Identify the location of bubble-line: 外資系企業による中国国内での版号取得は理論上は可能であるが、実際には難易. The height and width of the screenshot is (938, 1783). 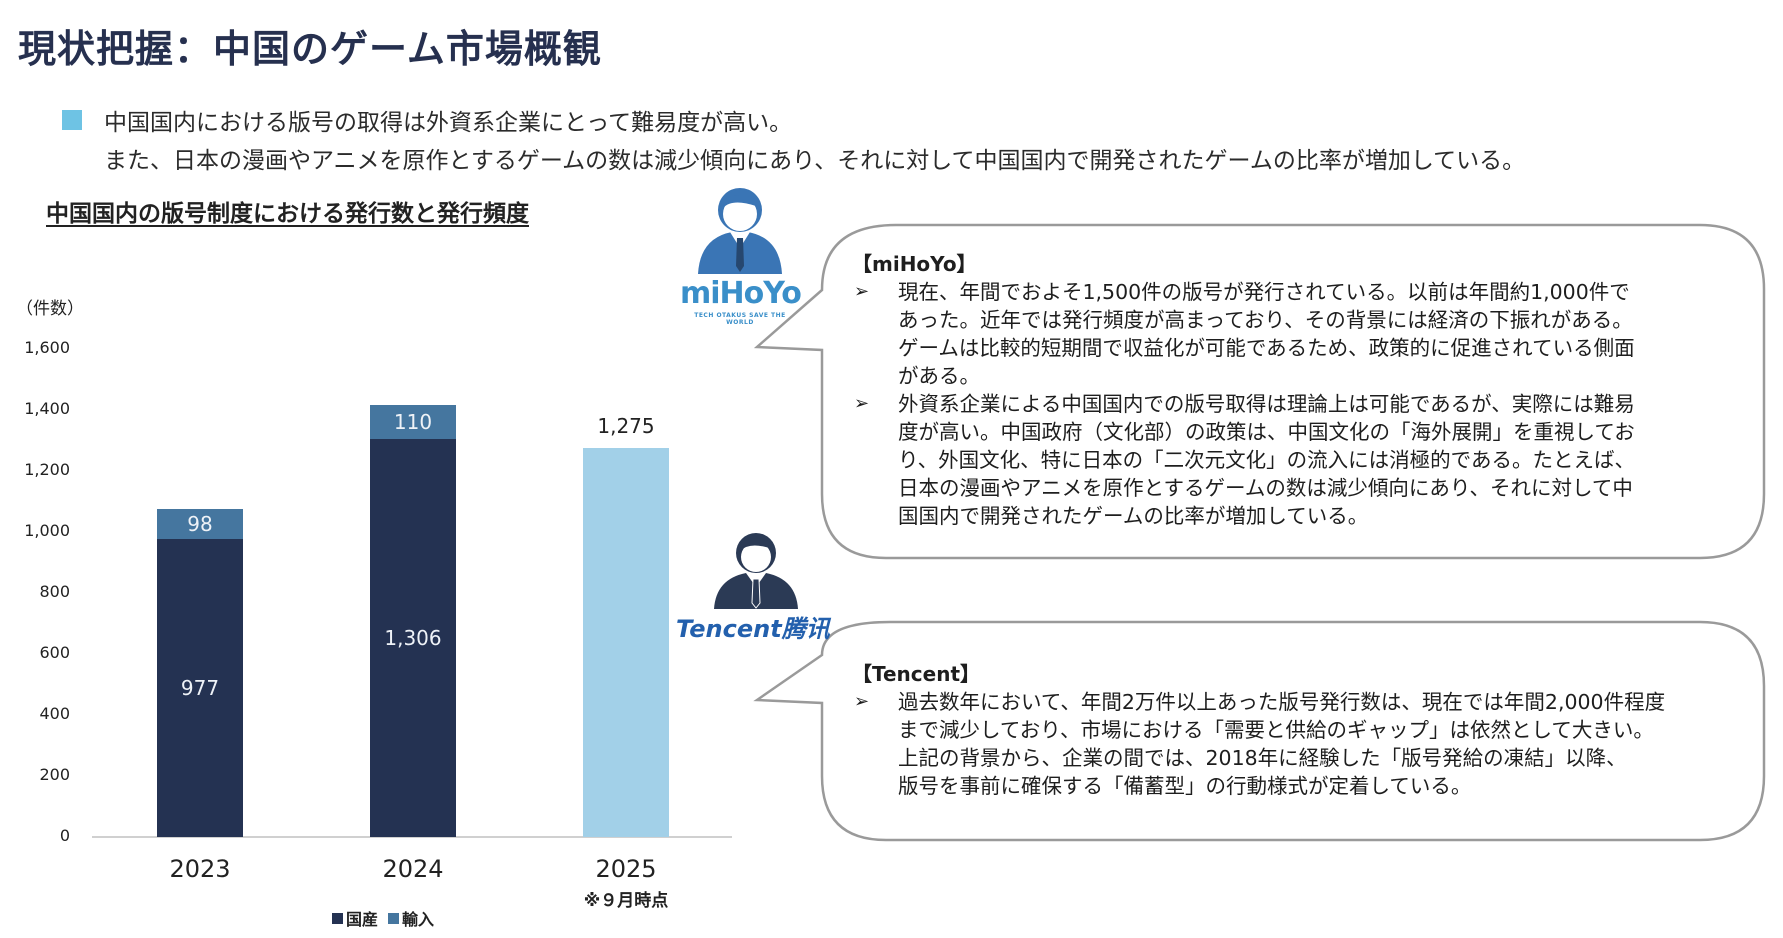
(1266, 404).